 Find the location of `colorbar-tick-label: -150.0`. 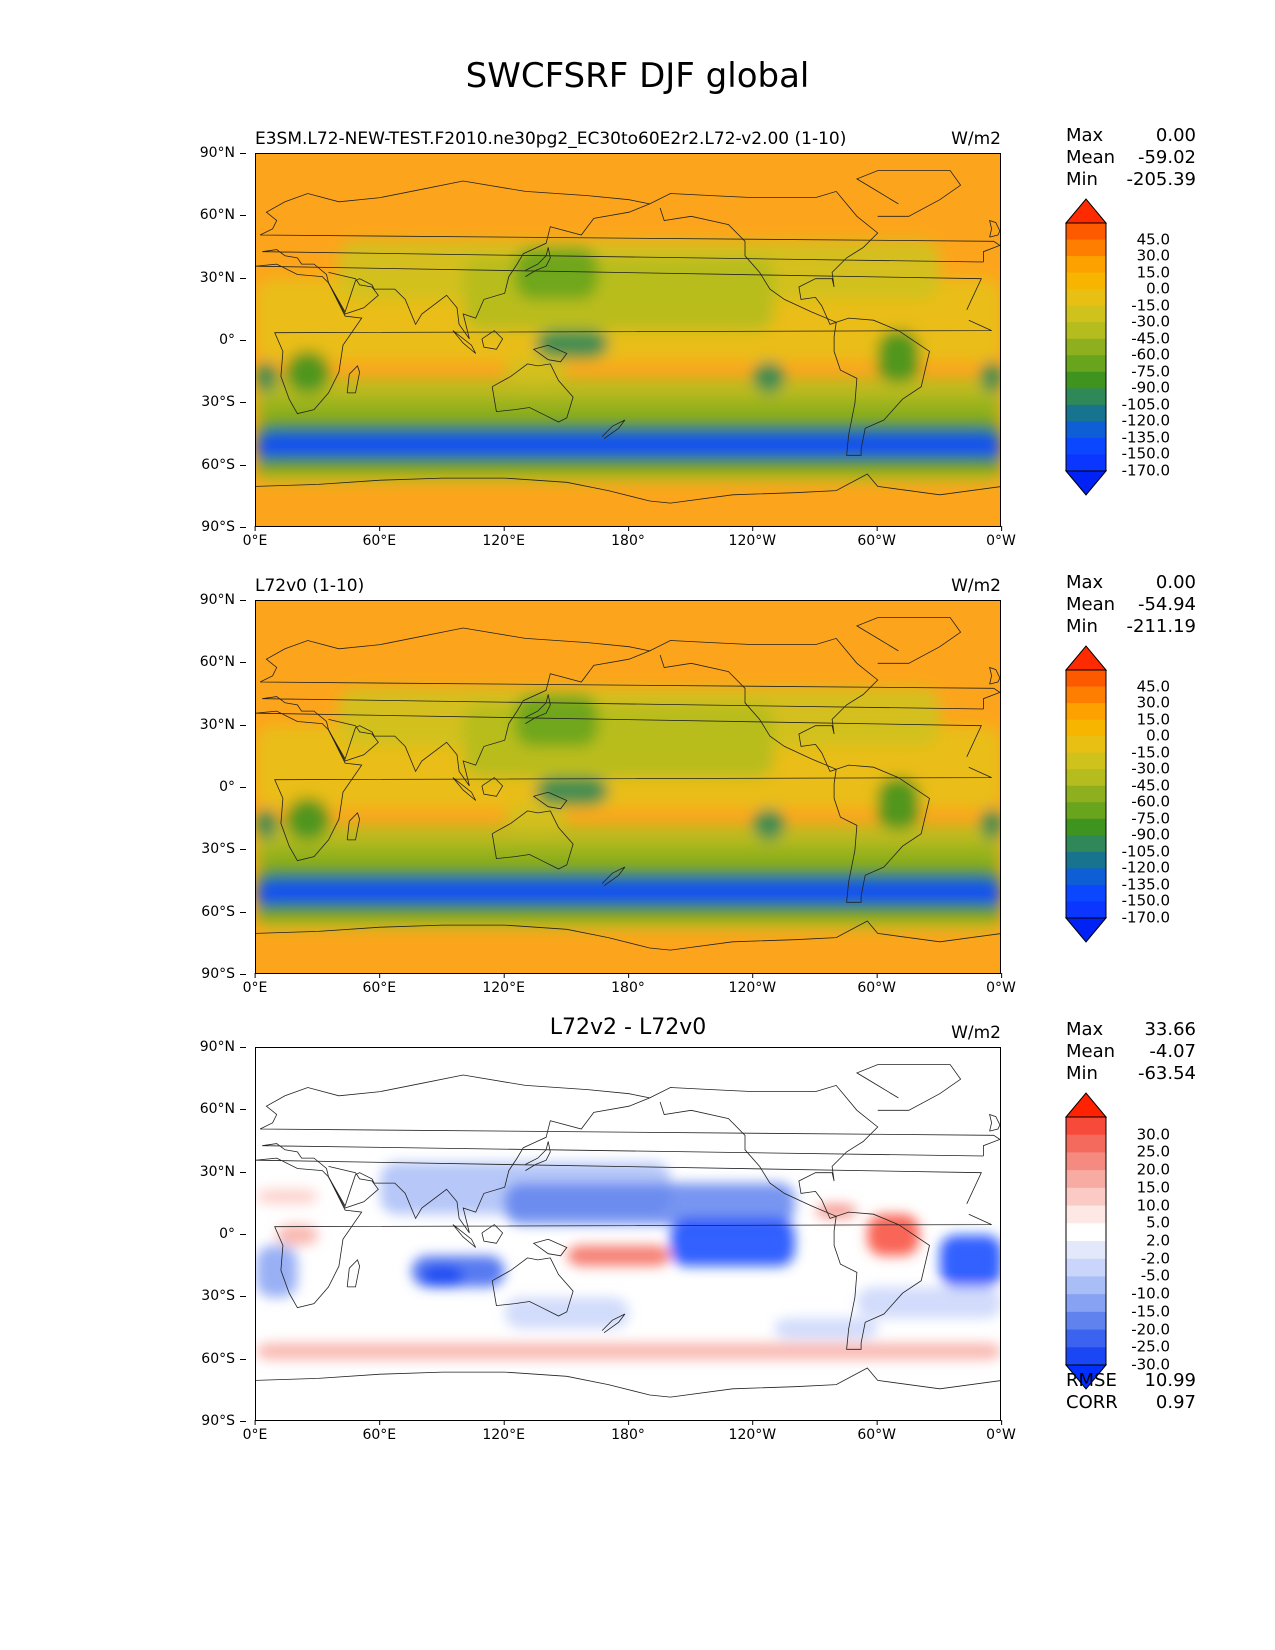

colorbar-tick-label: -150.0 is located at coordinates (1145, 900).